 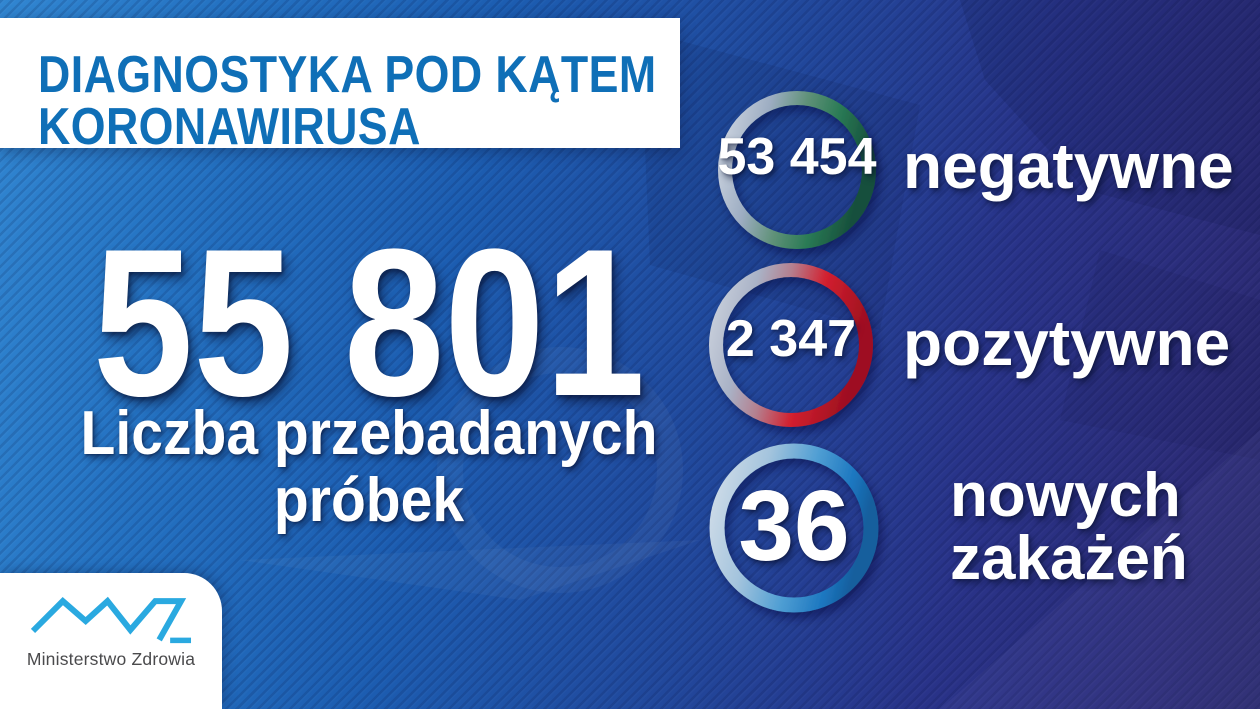 I want to click on tested-samples-label: Liczba przebadanych próbek, so click(x=369, y=467).